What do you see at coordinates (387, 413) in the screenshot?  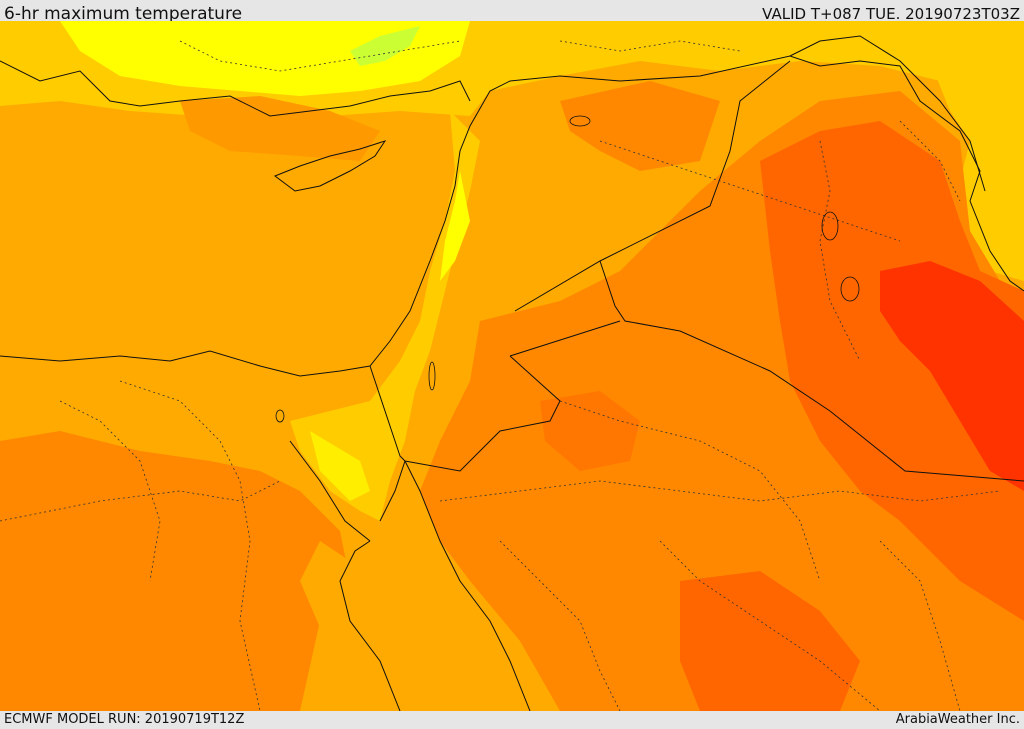 I see `sinai-border` at bounding box center [387, 413].